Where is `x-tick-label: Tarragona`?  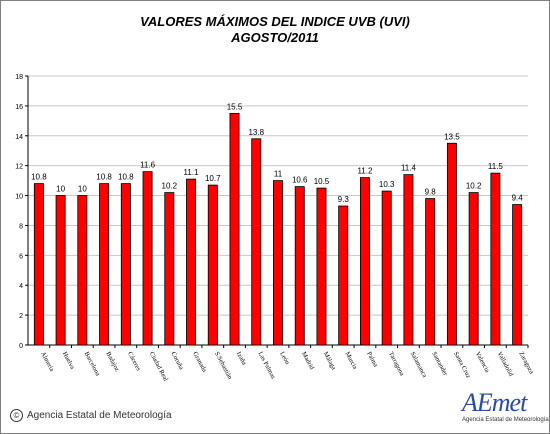 x-tick-label: Tarragona is located at coordinates (396, 364).